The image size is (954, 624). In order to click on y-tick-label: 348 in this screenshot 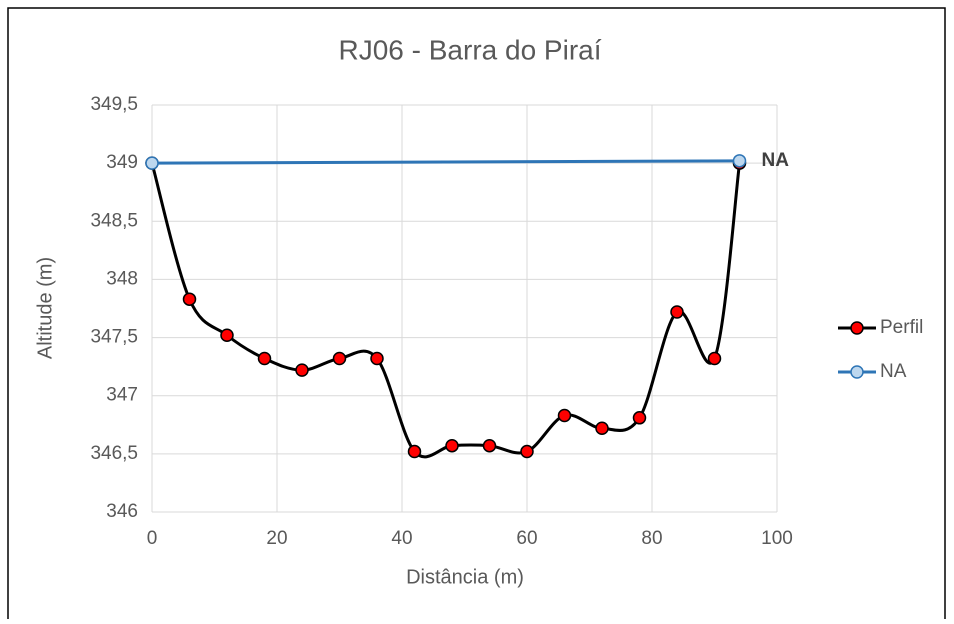, I will do `click(122, 278)`.